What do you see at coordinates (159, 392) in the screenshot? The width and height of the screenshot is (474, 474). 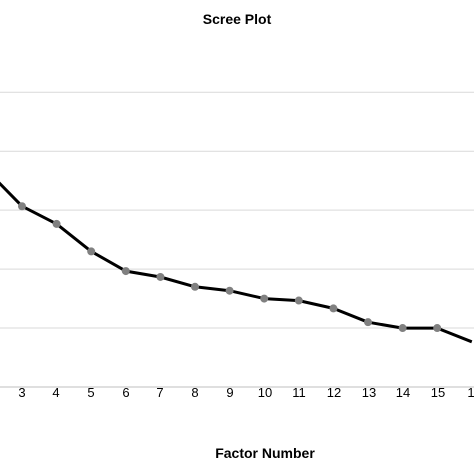 I see `x-tick-label: 7` at bounding box center [159, 392].